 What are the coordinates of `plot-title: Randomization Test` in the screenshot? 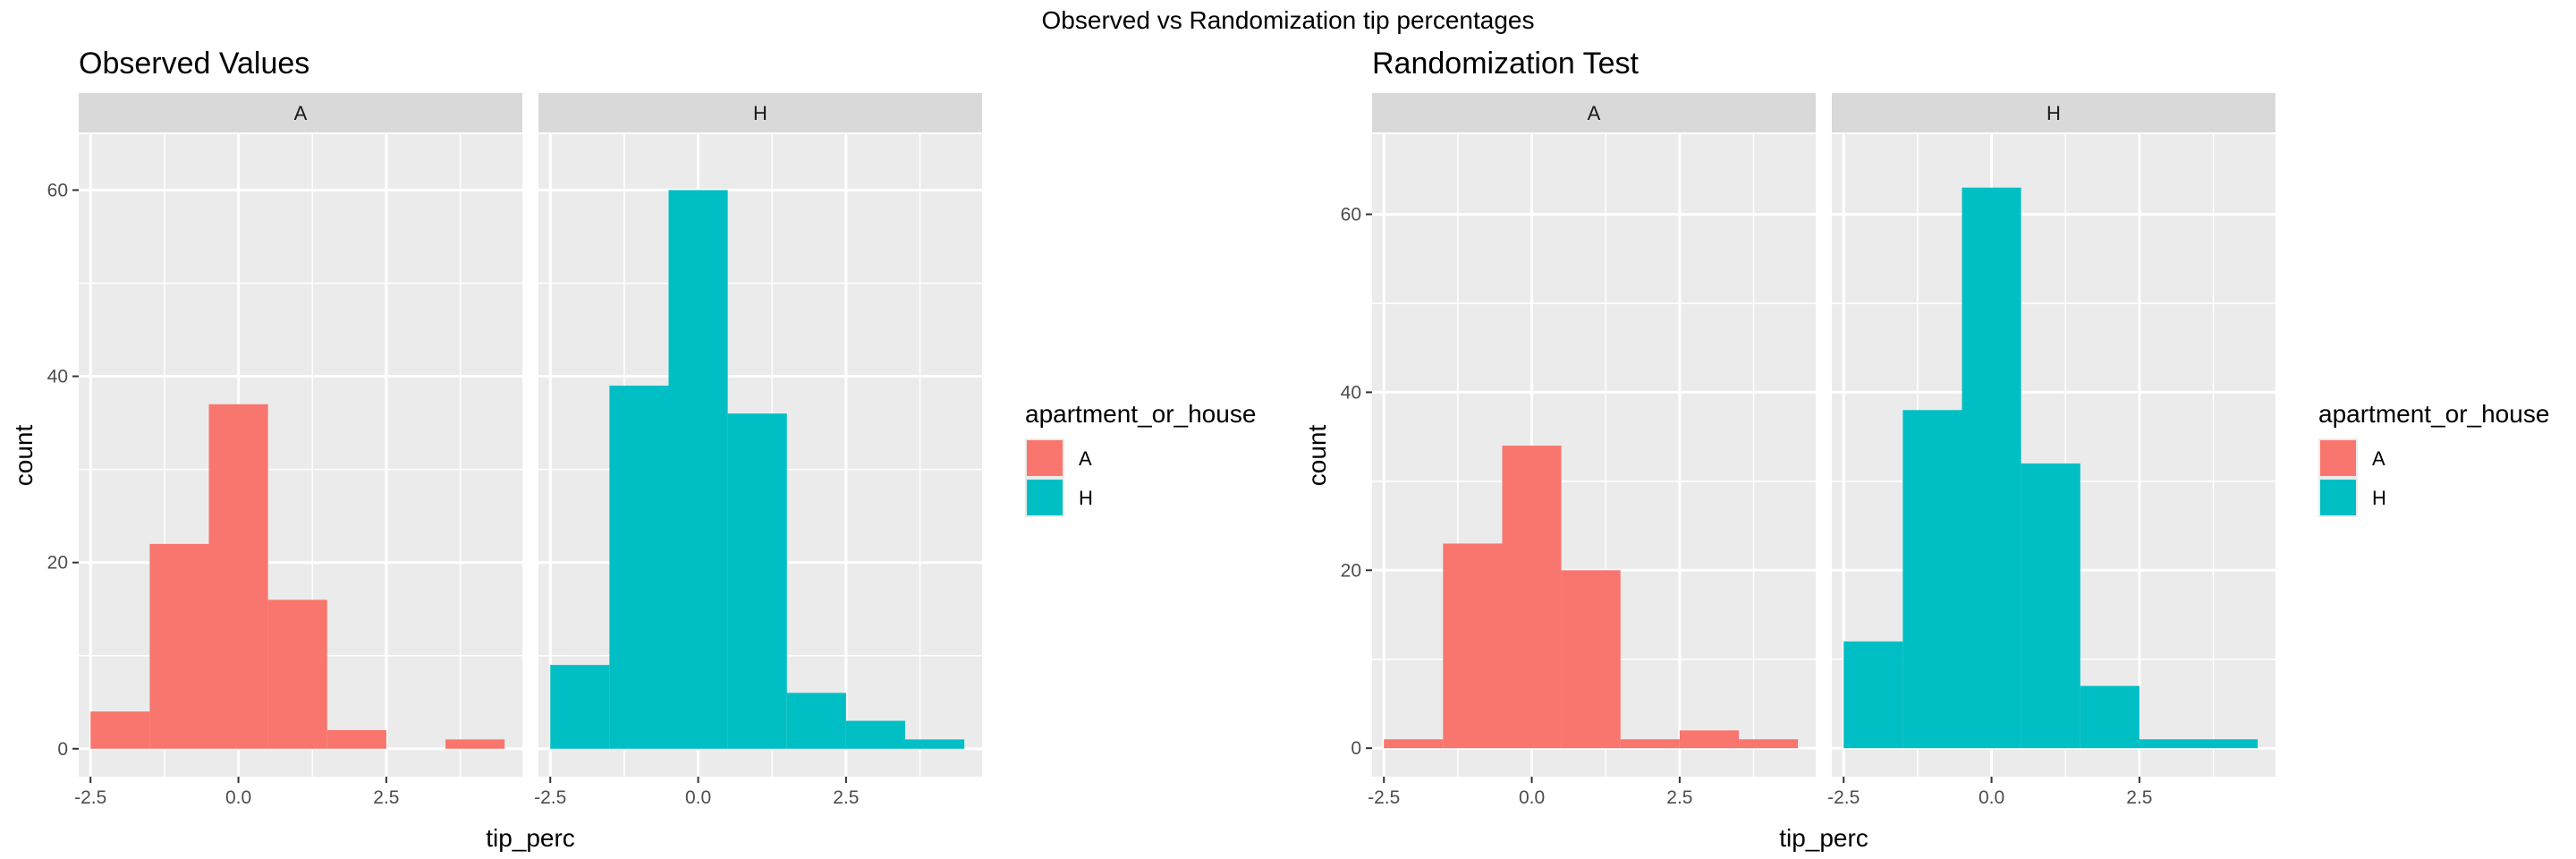 It's located at (1506, 64).